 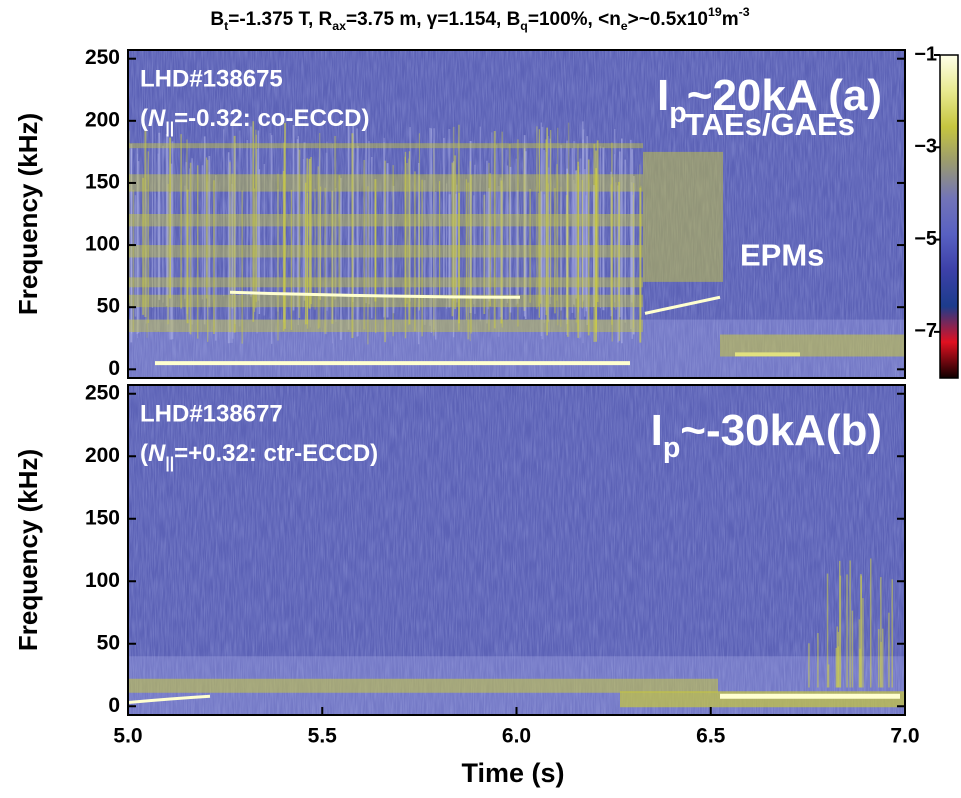 I want to click on text-run: ~20kA (a), so click(x=784, y=95).